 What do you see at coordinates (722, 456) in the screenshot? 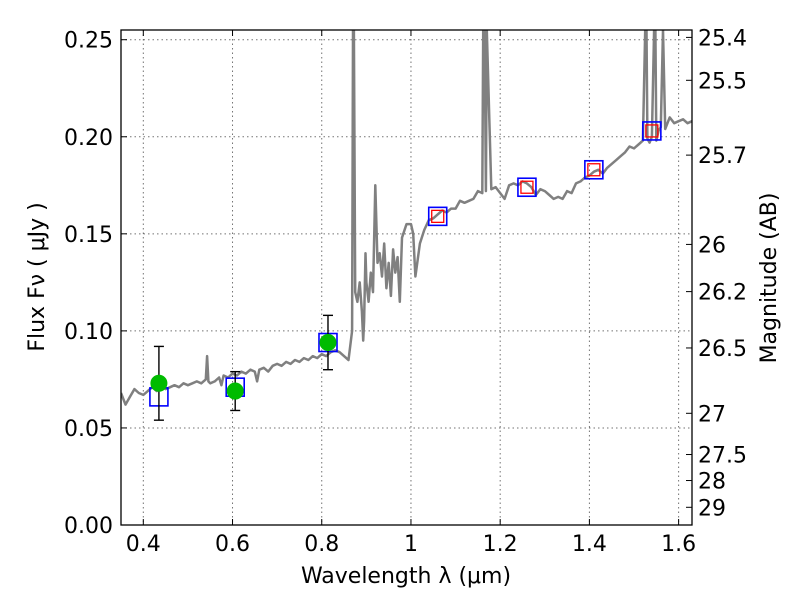
I see `y2-tick-label: 27.5` at bounding box center [722, 456].